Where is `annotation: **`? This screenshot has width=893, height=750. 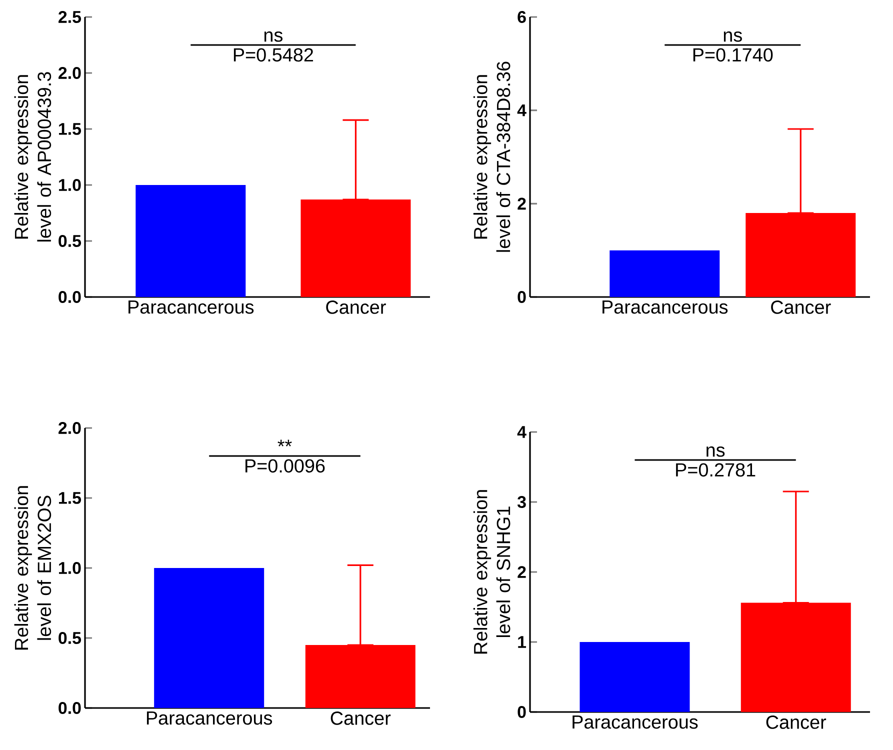 annotation: ** is located at coordinates (285, 443).